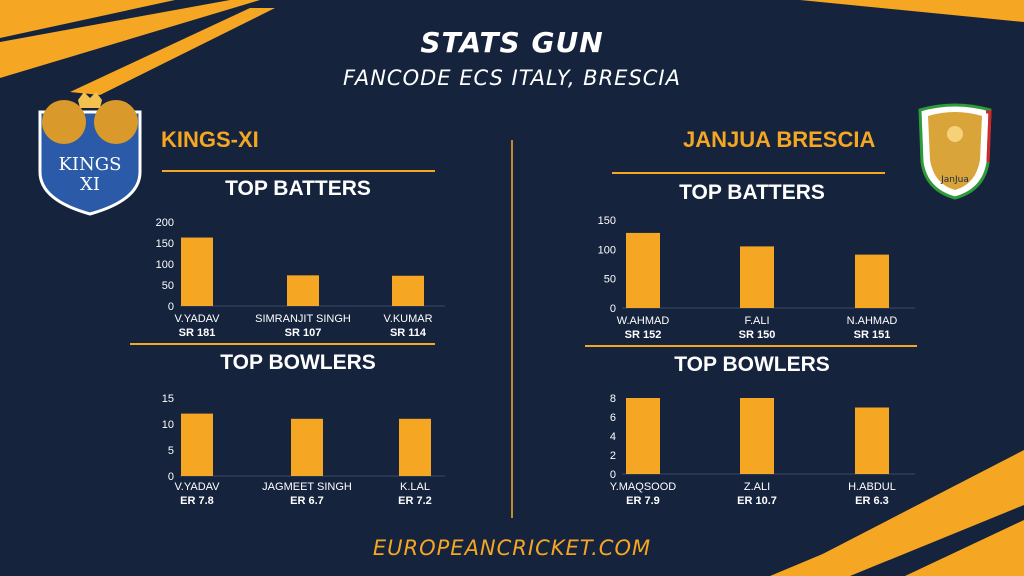 This screenshot has height=576, width=1024. What do you see at coordinates (298, 188) in the screenshot?
I see `left-batters-title: TOP BATTERS` at bounding box center [298, 188].